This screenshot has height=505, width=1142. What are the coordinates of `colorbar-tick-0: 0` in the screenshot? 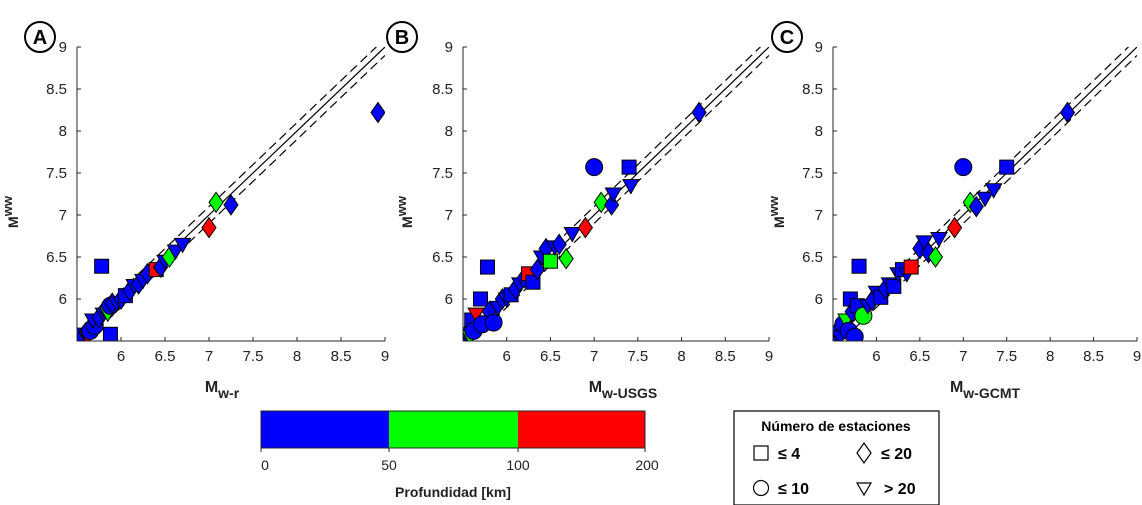 It's located at (265, 465).